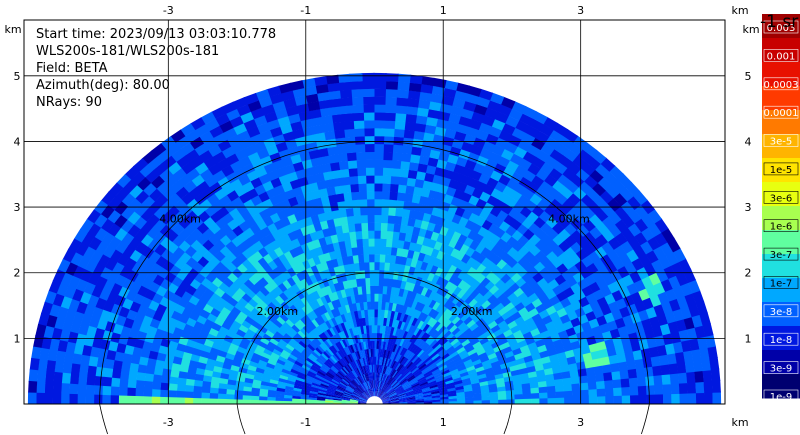 The image size is (800, 435). What do you see at coordinates (781, 284) in the screenshot?
I see `colorbar-label: 1e-7` at bounding box center [781, 284].